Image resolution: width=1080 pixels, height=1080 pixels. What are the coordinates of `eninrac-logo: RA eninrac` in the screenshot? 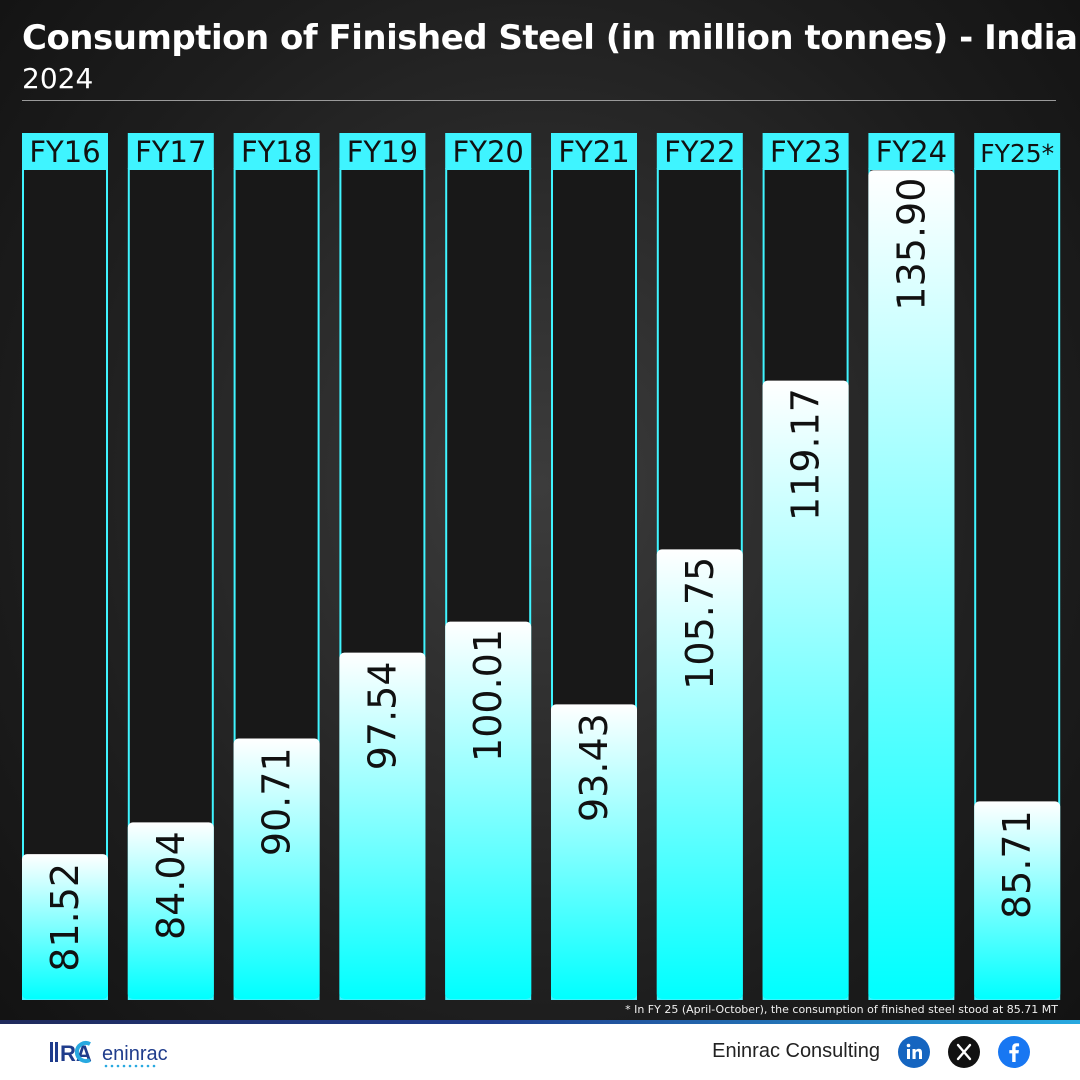 It's located at (109, 1054).